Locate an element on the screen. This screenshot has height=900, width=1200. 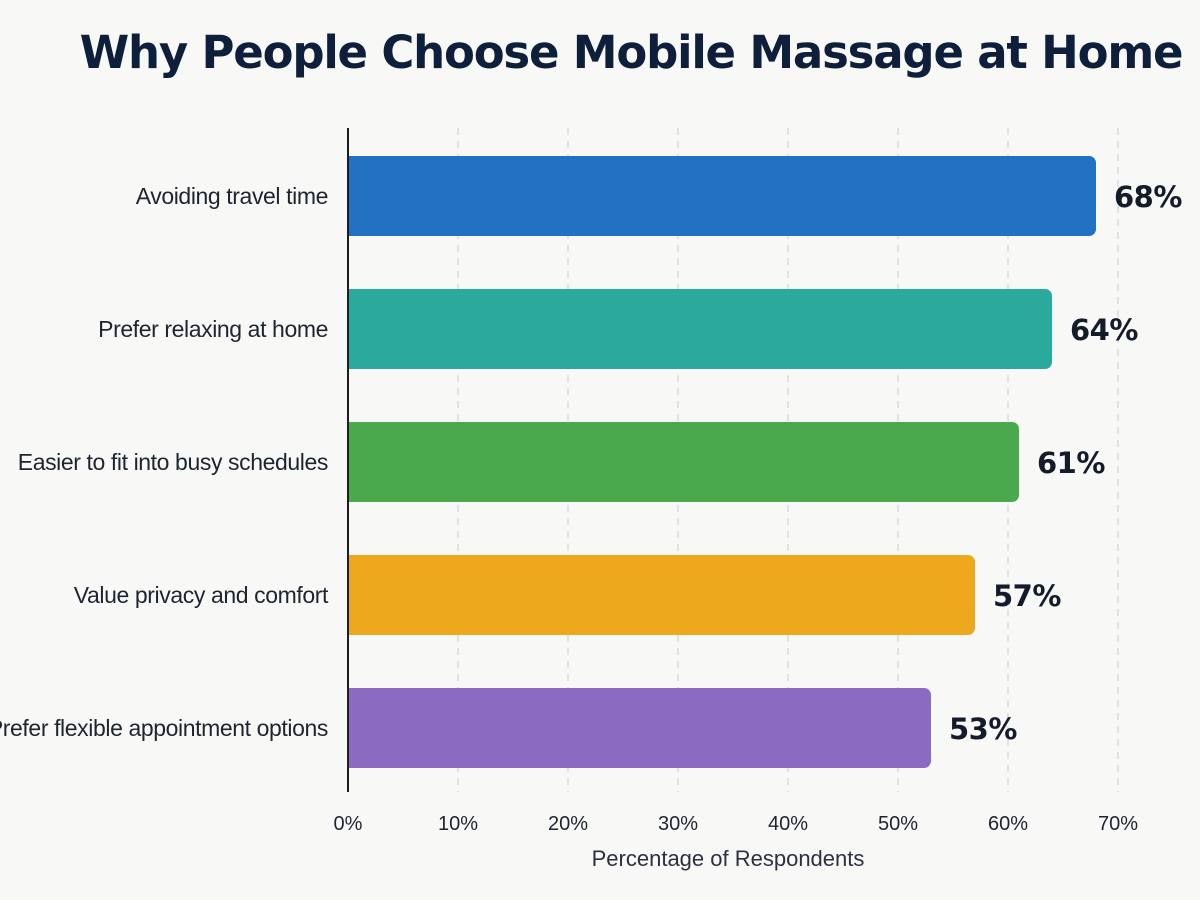
x-tick-label-60: 60% is located at coordinates (1008, 824).